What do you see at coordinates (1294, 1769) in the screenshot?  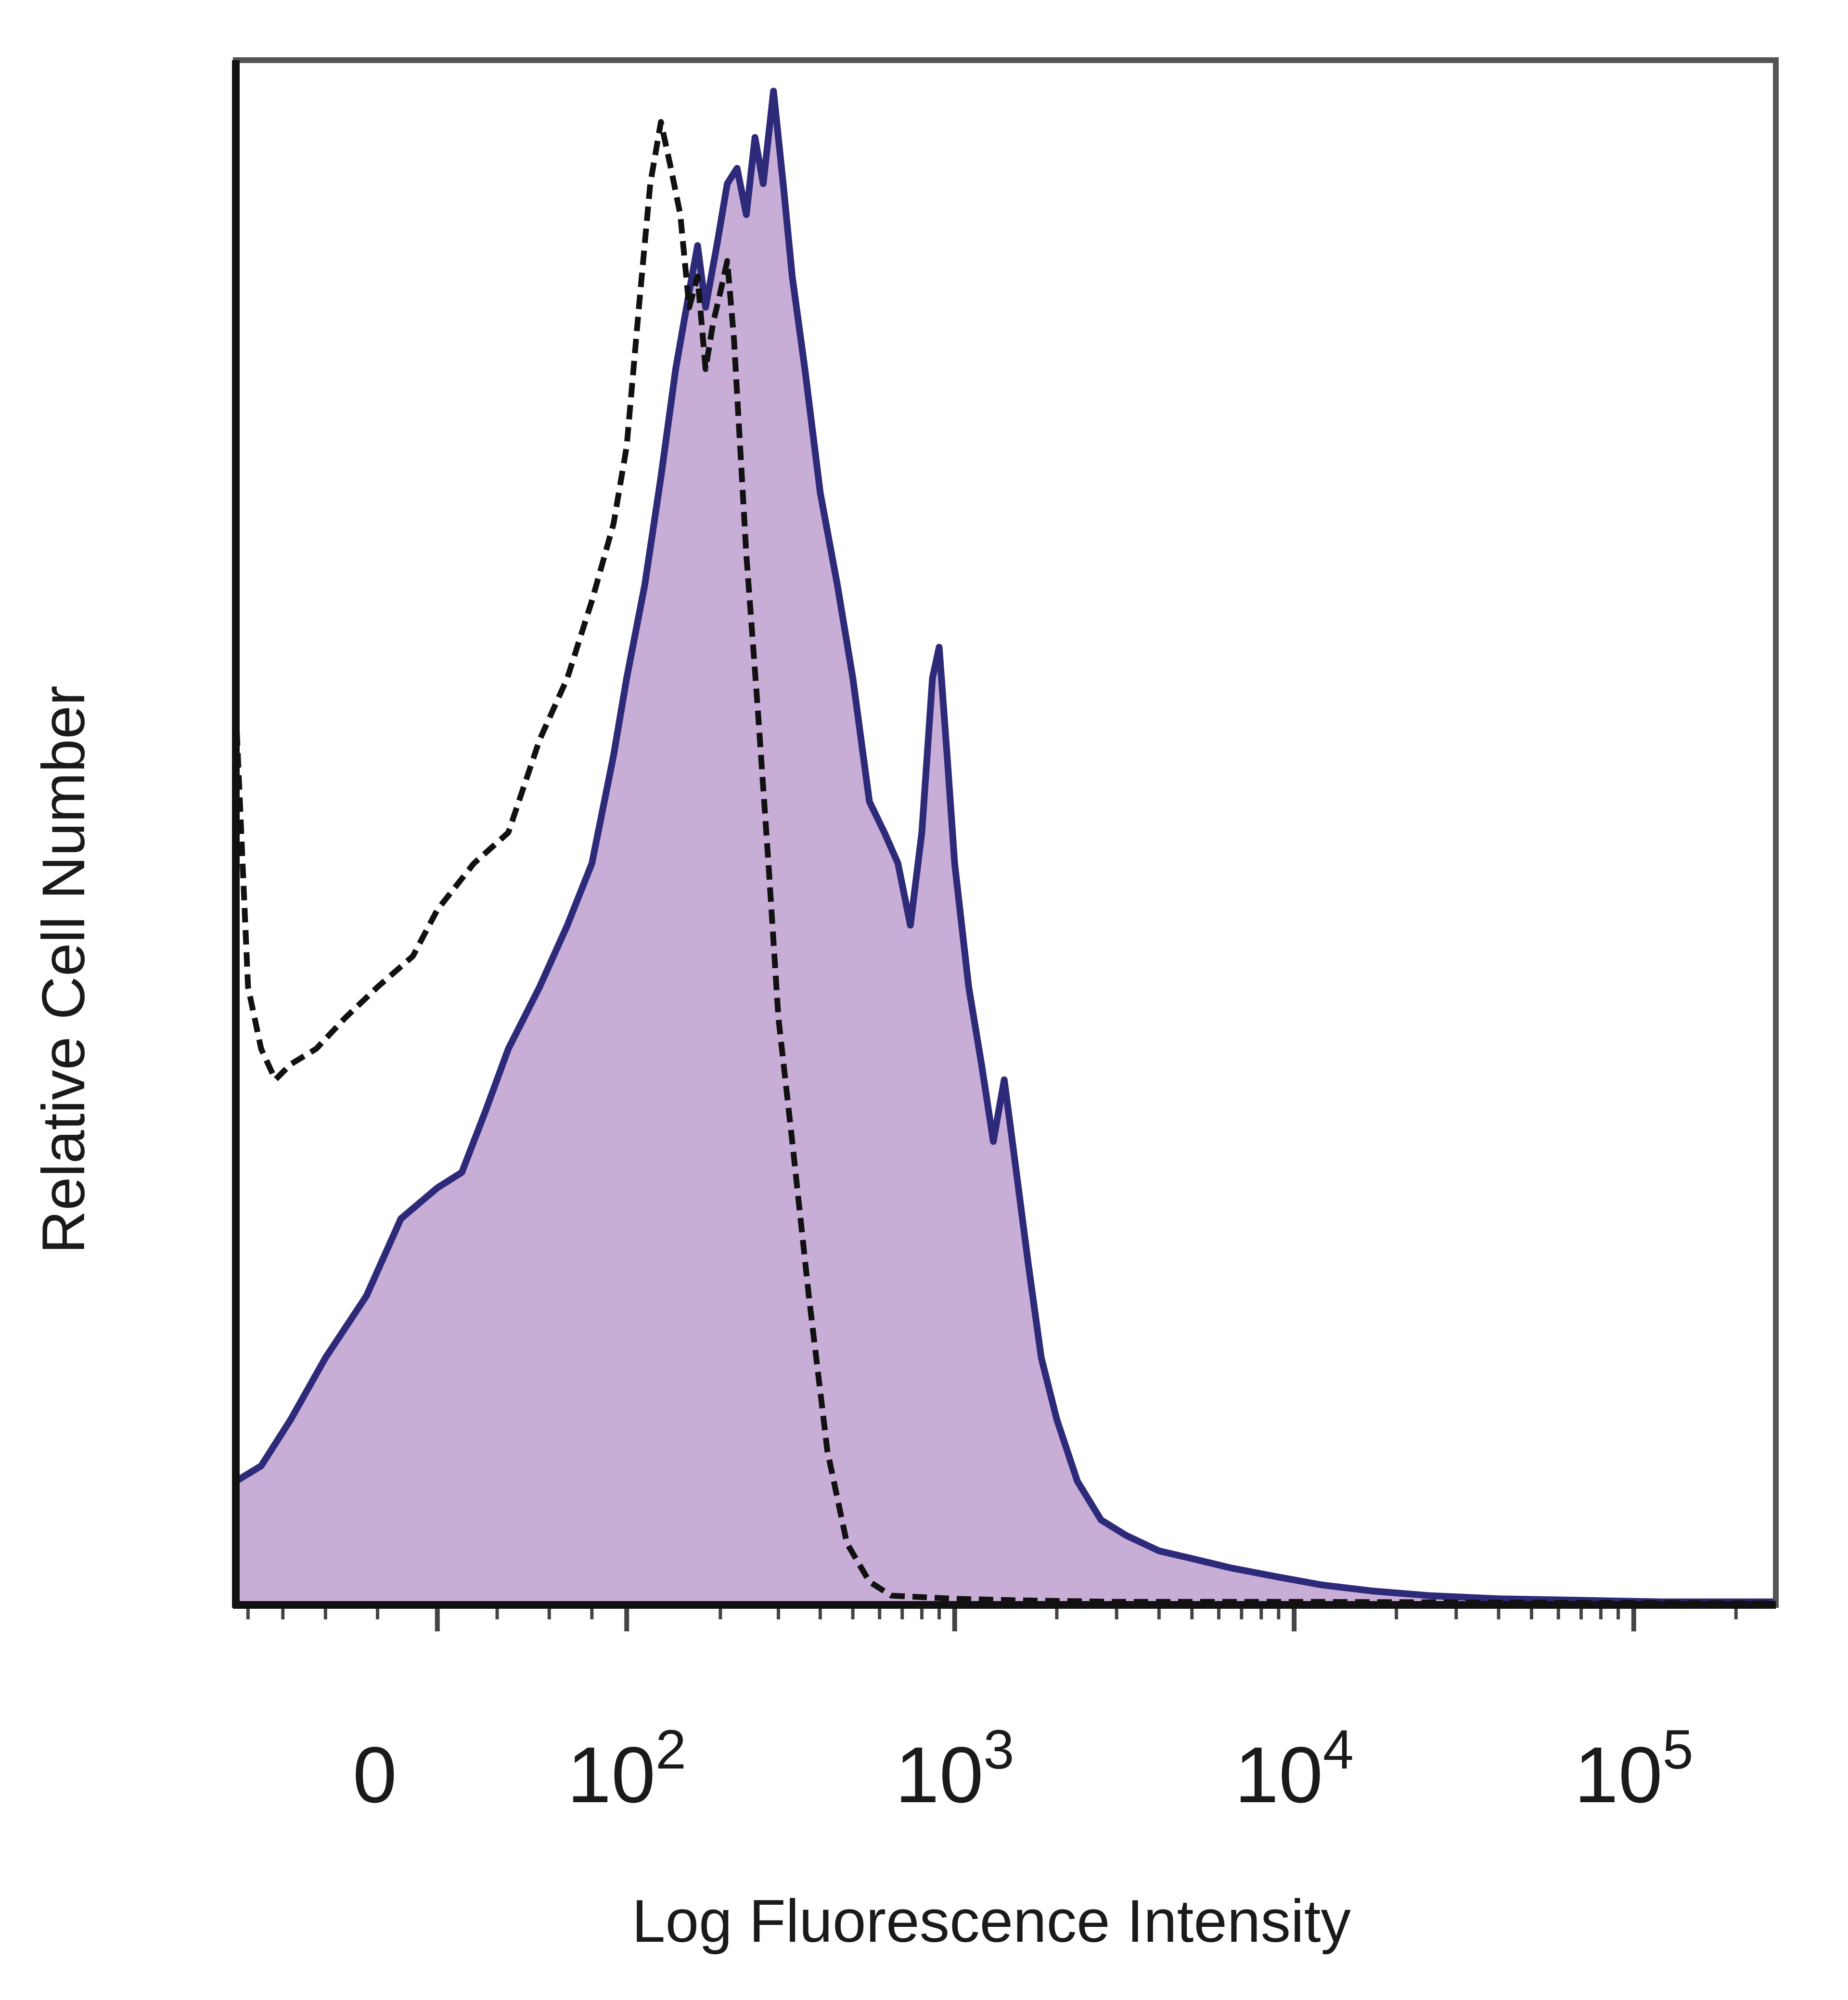 I see `x-tick-label: 10⁴` at bounding box center [1294, 1769].